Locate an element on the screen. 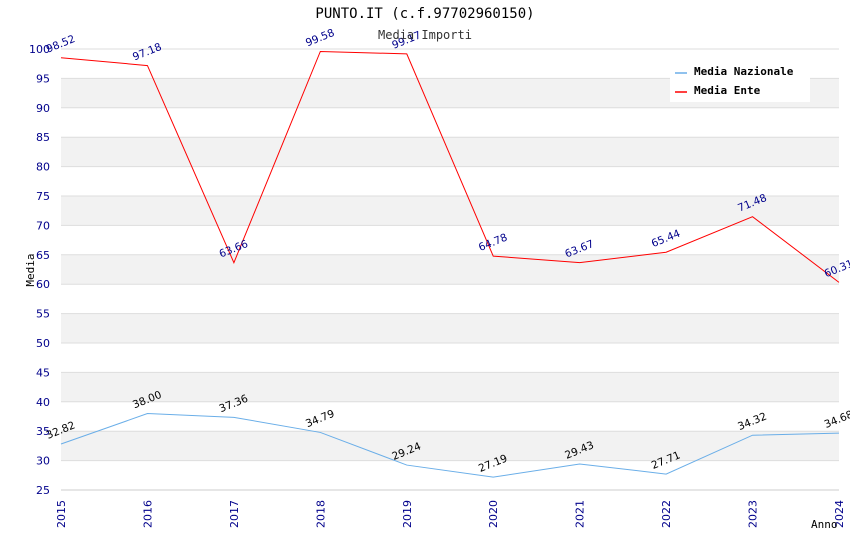  x-tick-label: 2015 is located at coordinates (61, 514).